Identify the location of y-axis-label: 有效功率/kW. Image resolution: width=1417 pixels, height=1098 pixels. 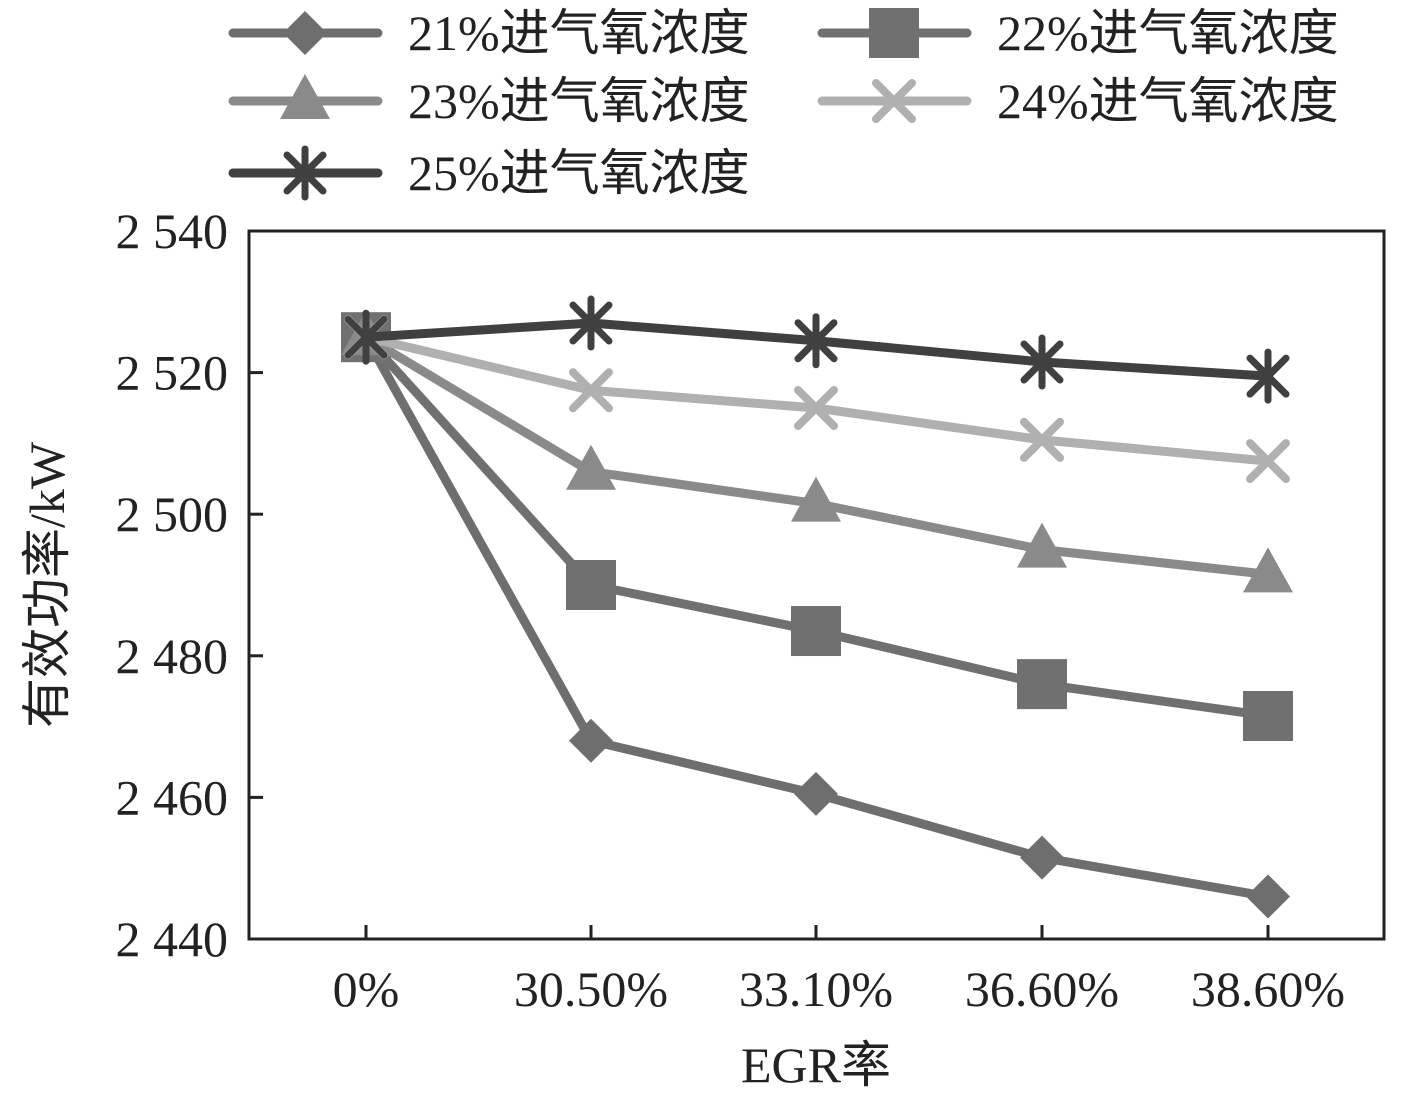
(47, 584).